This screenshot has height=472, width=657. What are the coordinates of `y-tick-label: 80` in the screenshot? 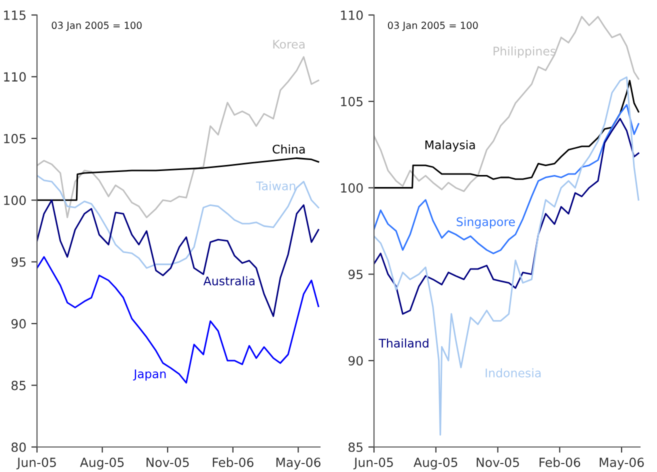 It's located at (19, 447).